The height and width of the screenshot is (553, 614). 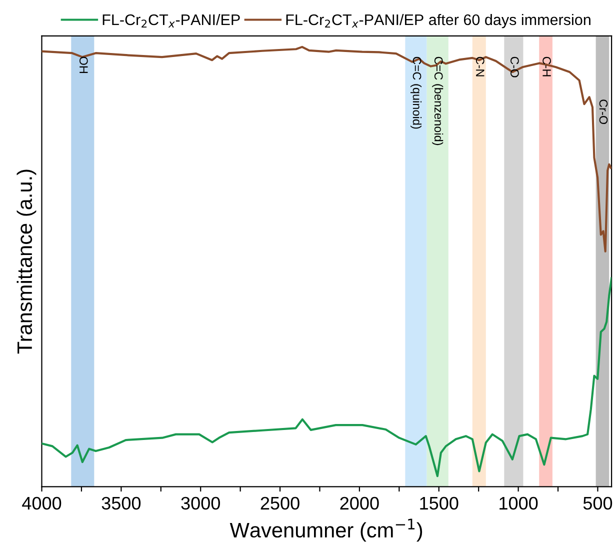 What do you see at coordinates (597, 503) in the screenshot?
I see `x-tick-label: 500` at bounding box center [597, 503].